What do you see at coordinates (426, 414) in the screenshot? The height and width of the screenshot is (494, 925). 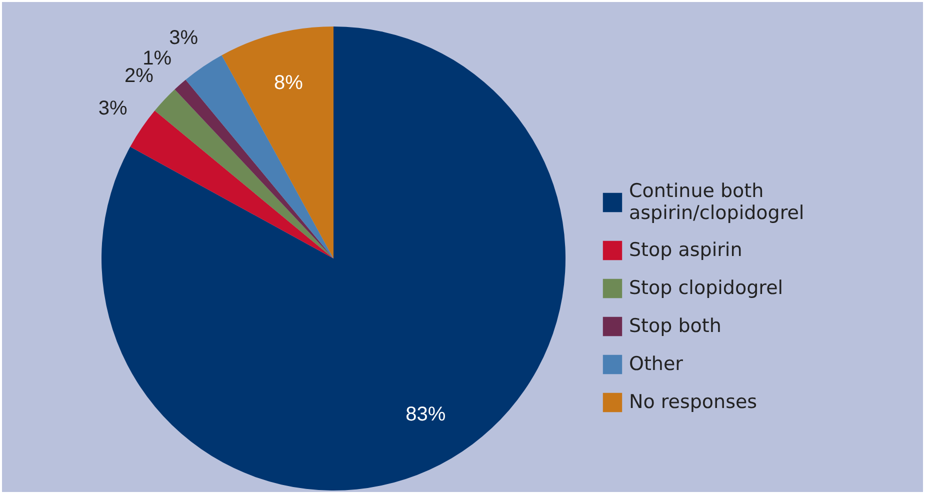 I see `data-label: 83%` at bounding box center [426, 414].